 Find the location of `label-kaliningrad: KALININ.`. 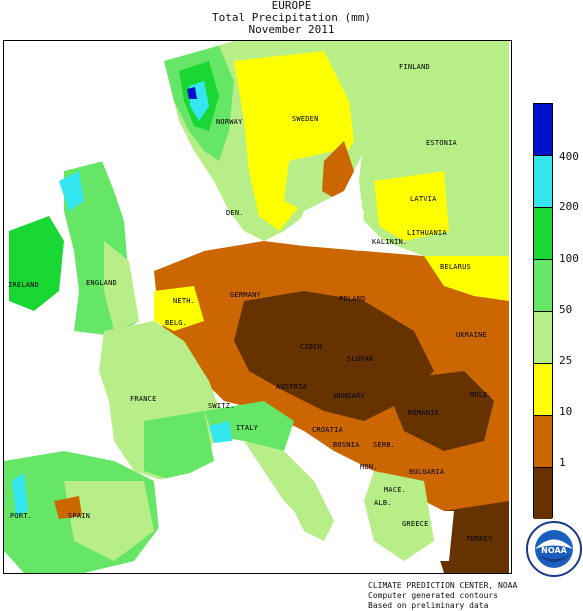

label-kaliningrad: KALININ. is located at coordinates (390, 242).